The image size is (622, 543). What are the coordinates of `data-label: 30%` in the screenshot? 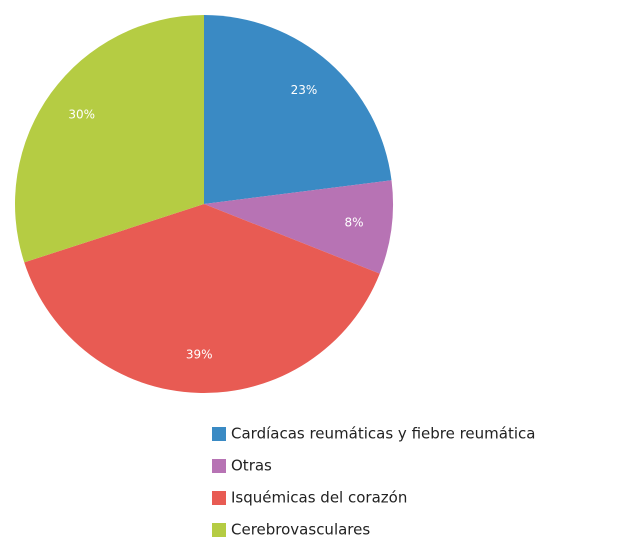 It's located at (81, 115).